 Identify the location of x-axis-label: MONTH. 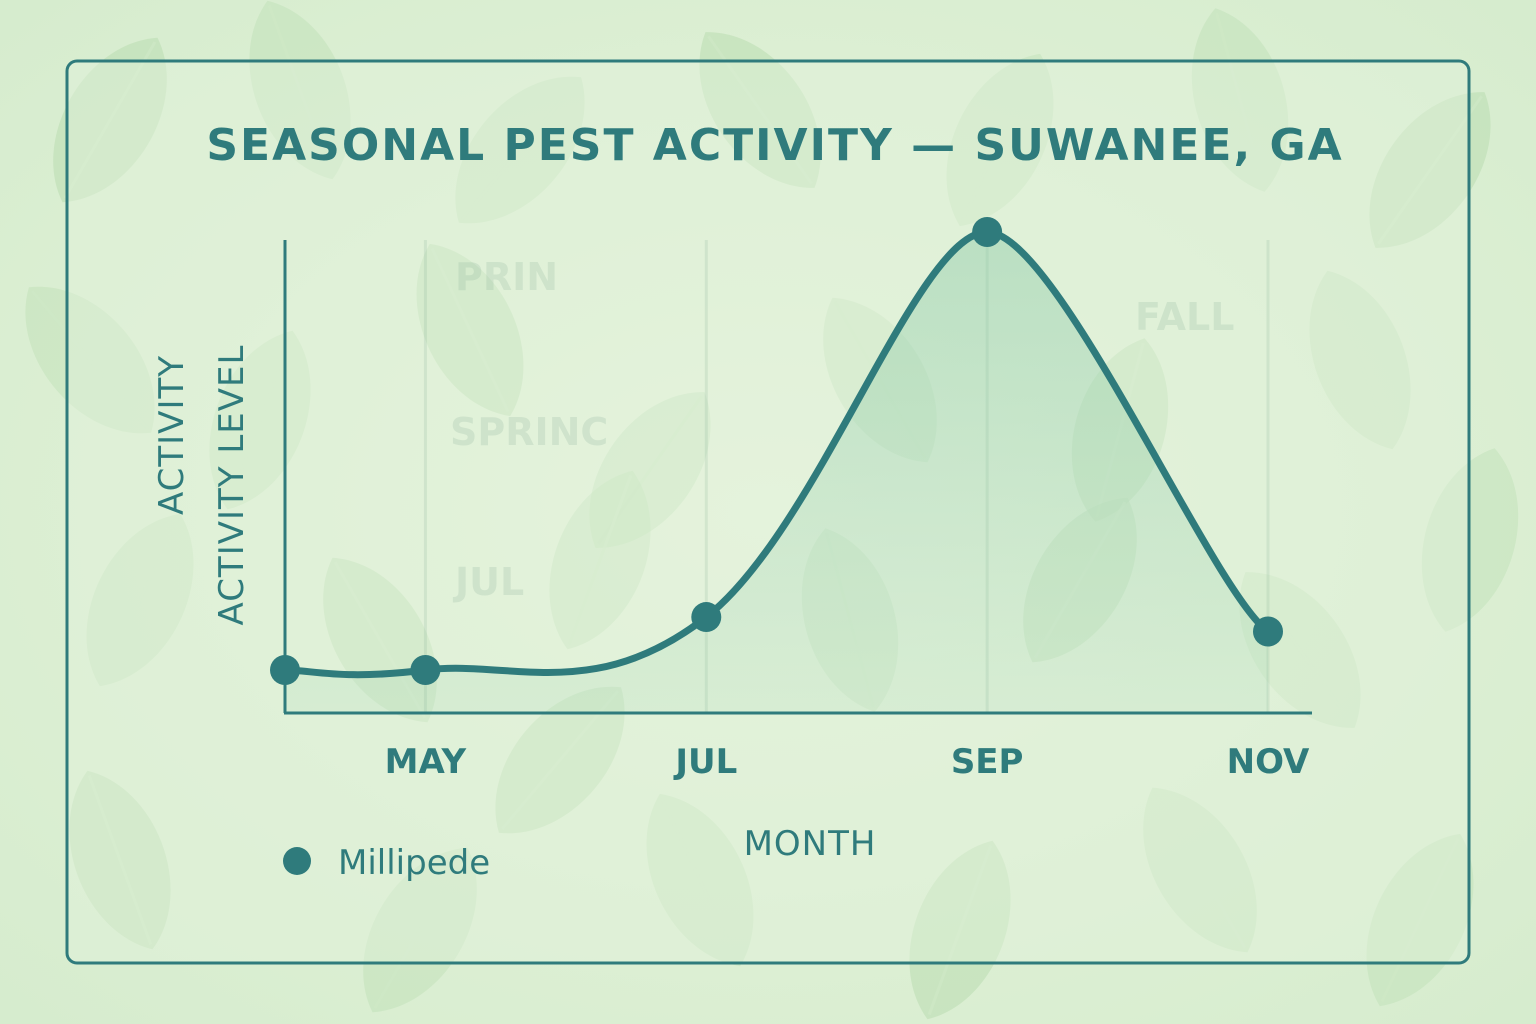
(810, 844).